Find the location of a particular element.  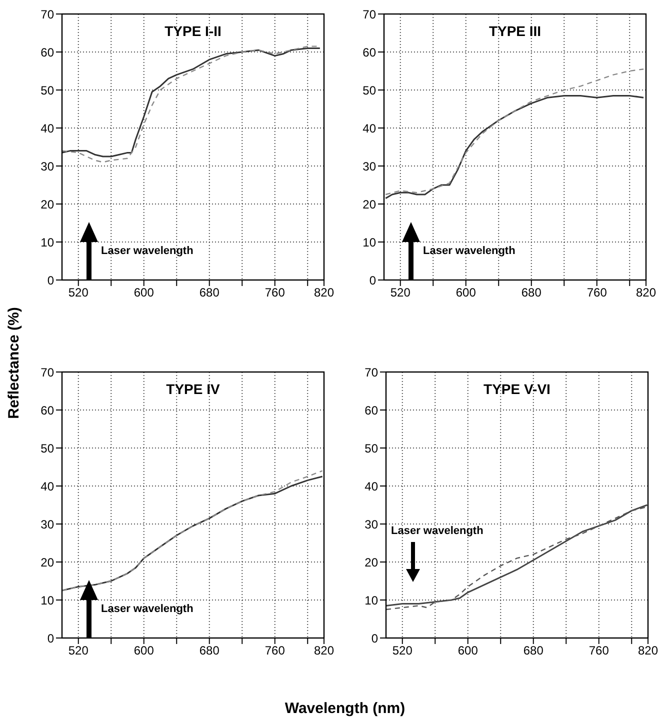

x-axis-title: Wavelength (nm) is located at coordinates (345, 708).